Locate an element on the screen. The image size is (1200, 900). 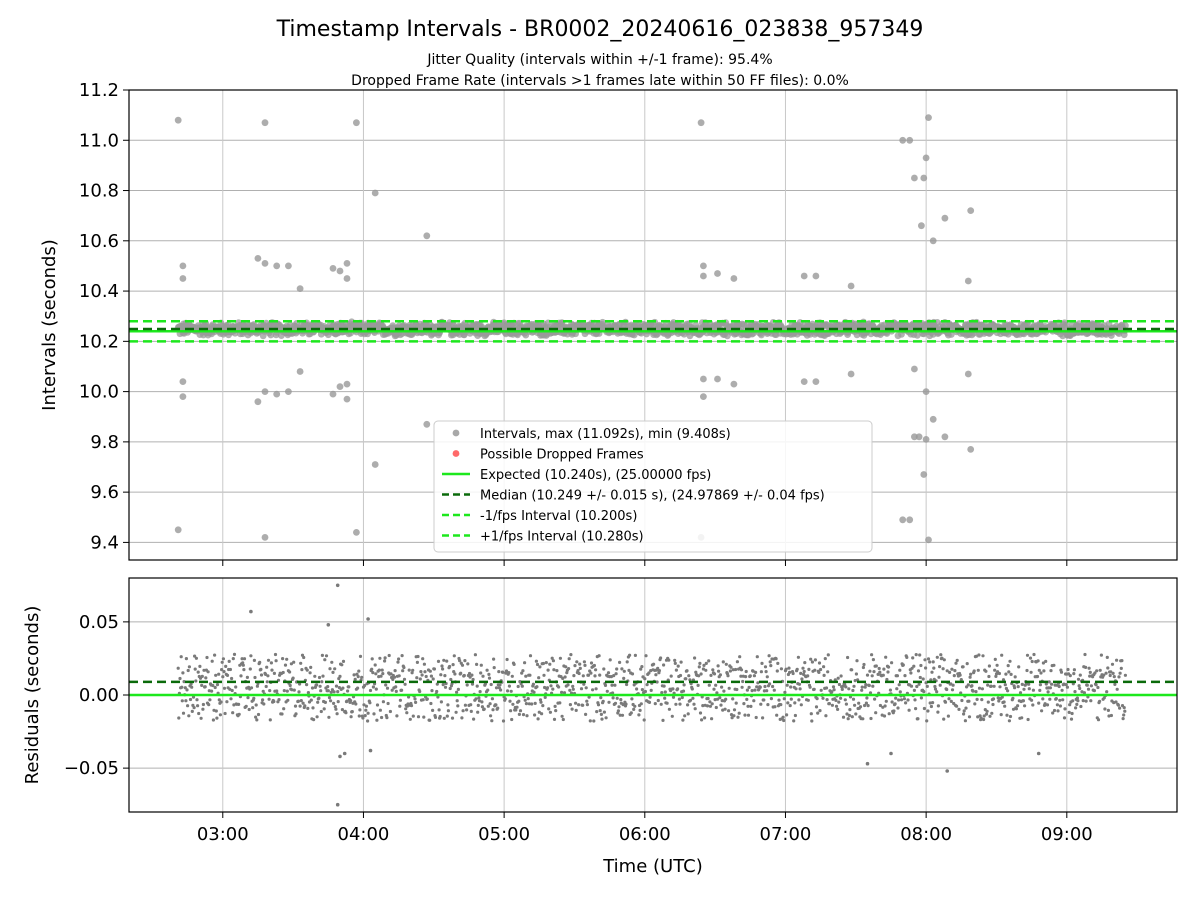
legend-label: +1/fps Interval (10.280s) is located at coordinates (562, 537).